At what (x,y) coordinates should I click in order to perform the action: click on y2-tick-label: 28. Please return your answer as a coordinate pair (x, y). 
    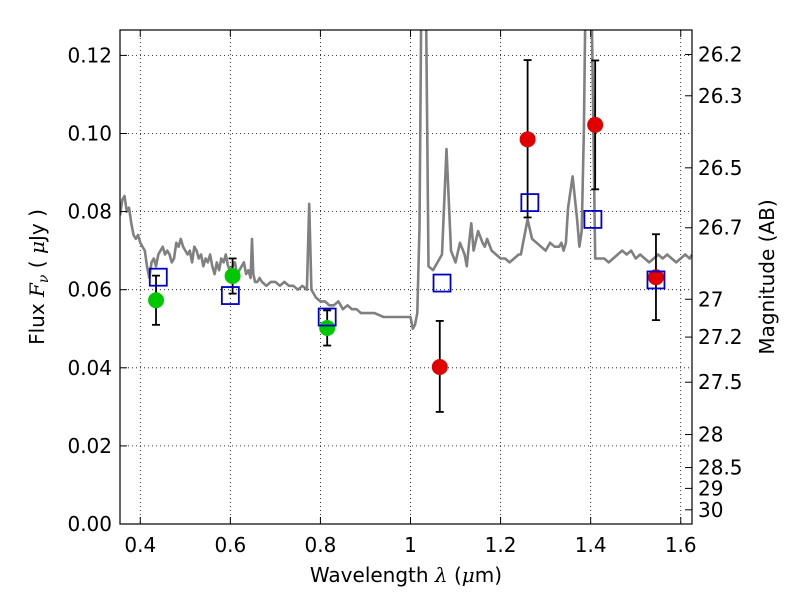
    Looking at the image, I should click on (710, 435).